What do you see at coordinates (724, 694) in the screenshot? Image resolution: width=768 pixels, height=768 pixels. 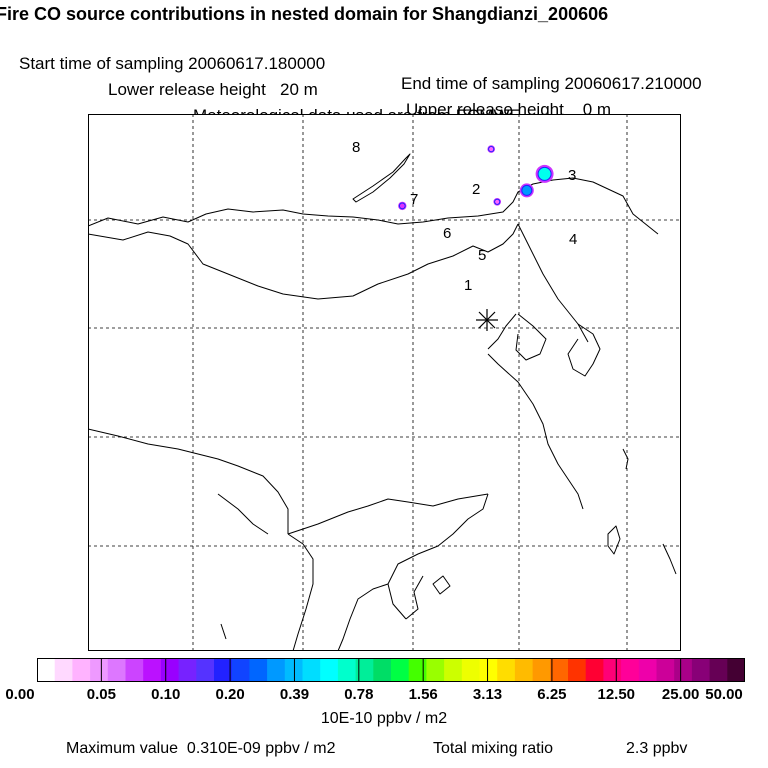 I see `colorbar-tick-label: 50.00` at bounding box center [724, 694].